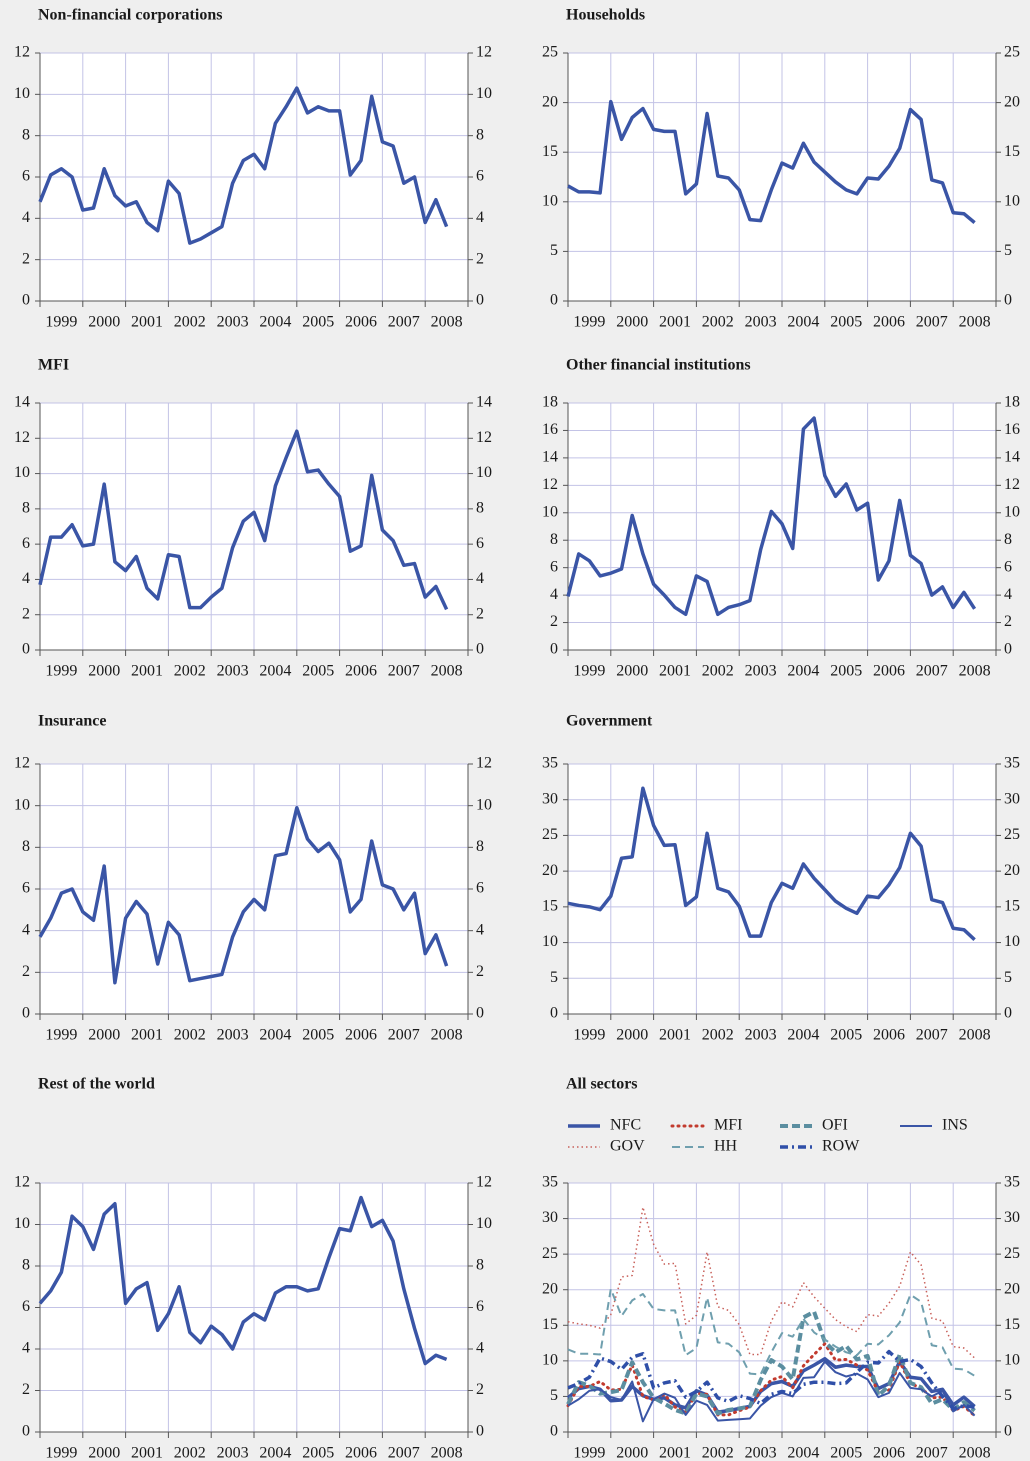 This screenshot has height=1461, width=1030. I want to click on chart-title: Insurance, so click(72, 721).